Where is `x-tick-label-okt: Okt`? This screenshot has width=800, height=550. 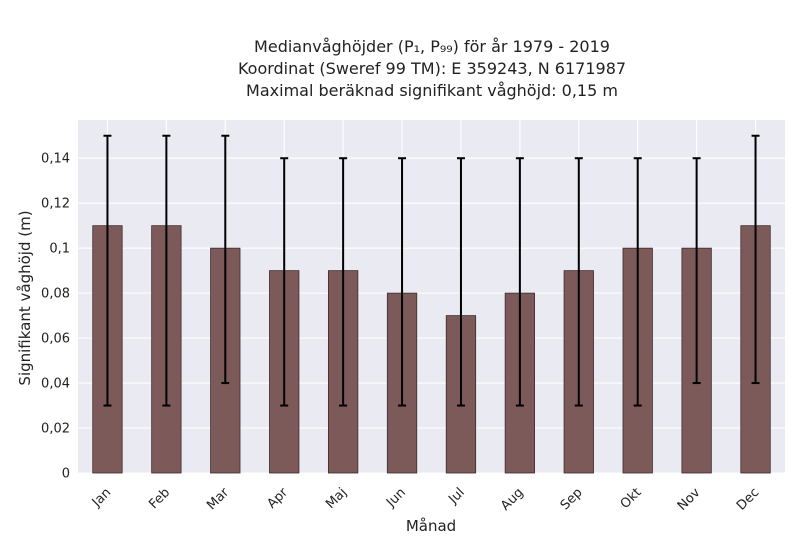 x-tick-label-okt: Okt is located at coordinates (631, 498).